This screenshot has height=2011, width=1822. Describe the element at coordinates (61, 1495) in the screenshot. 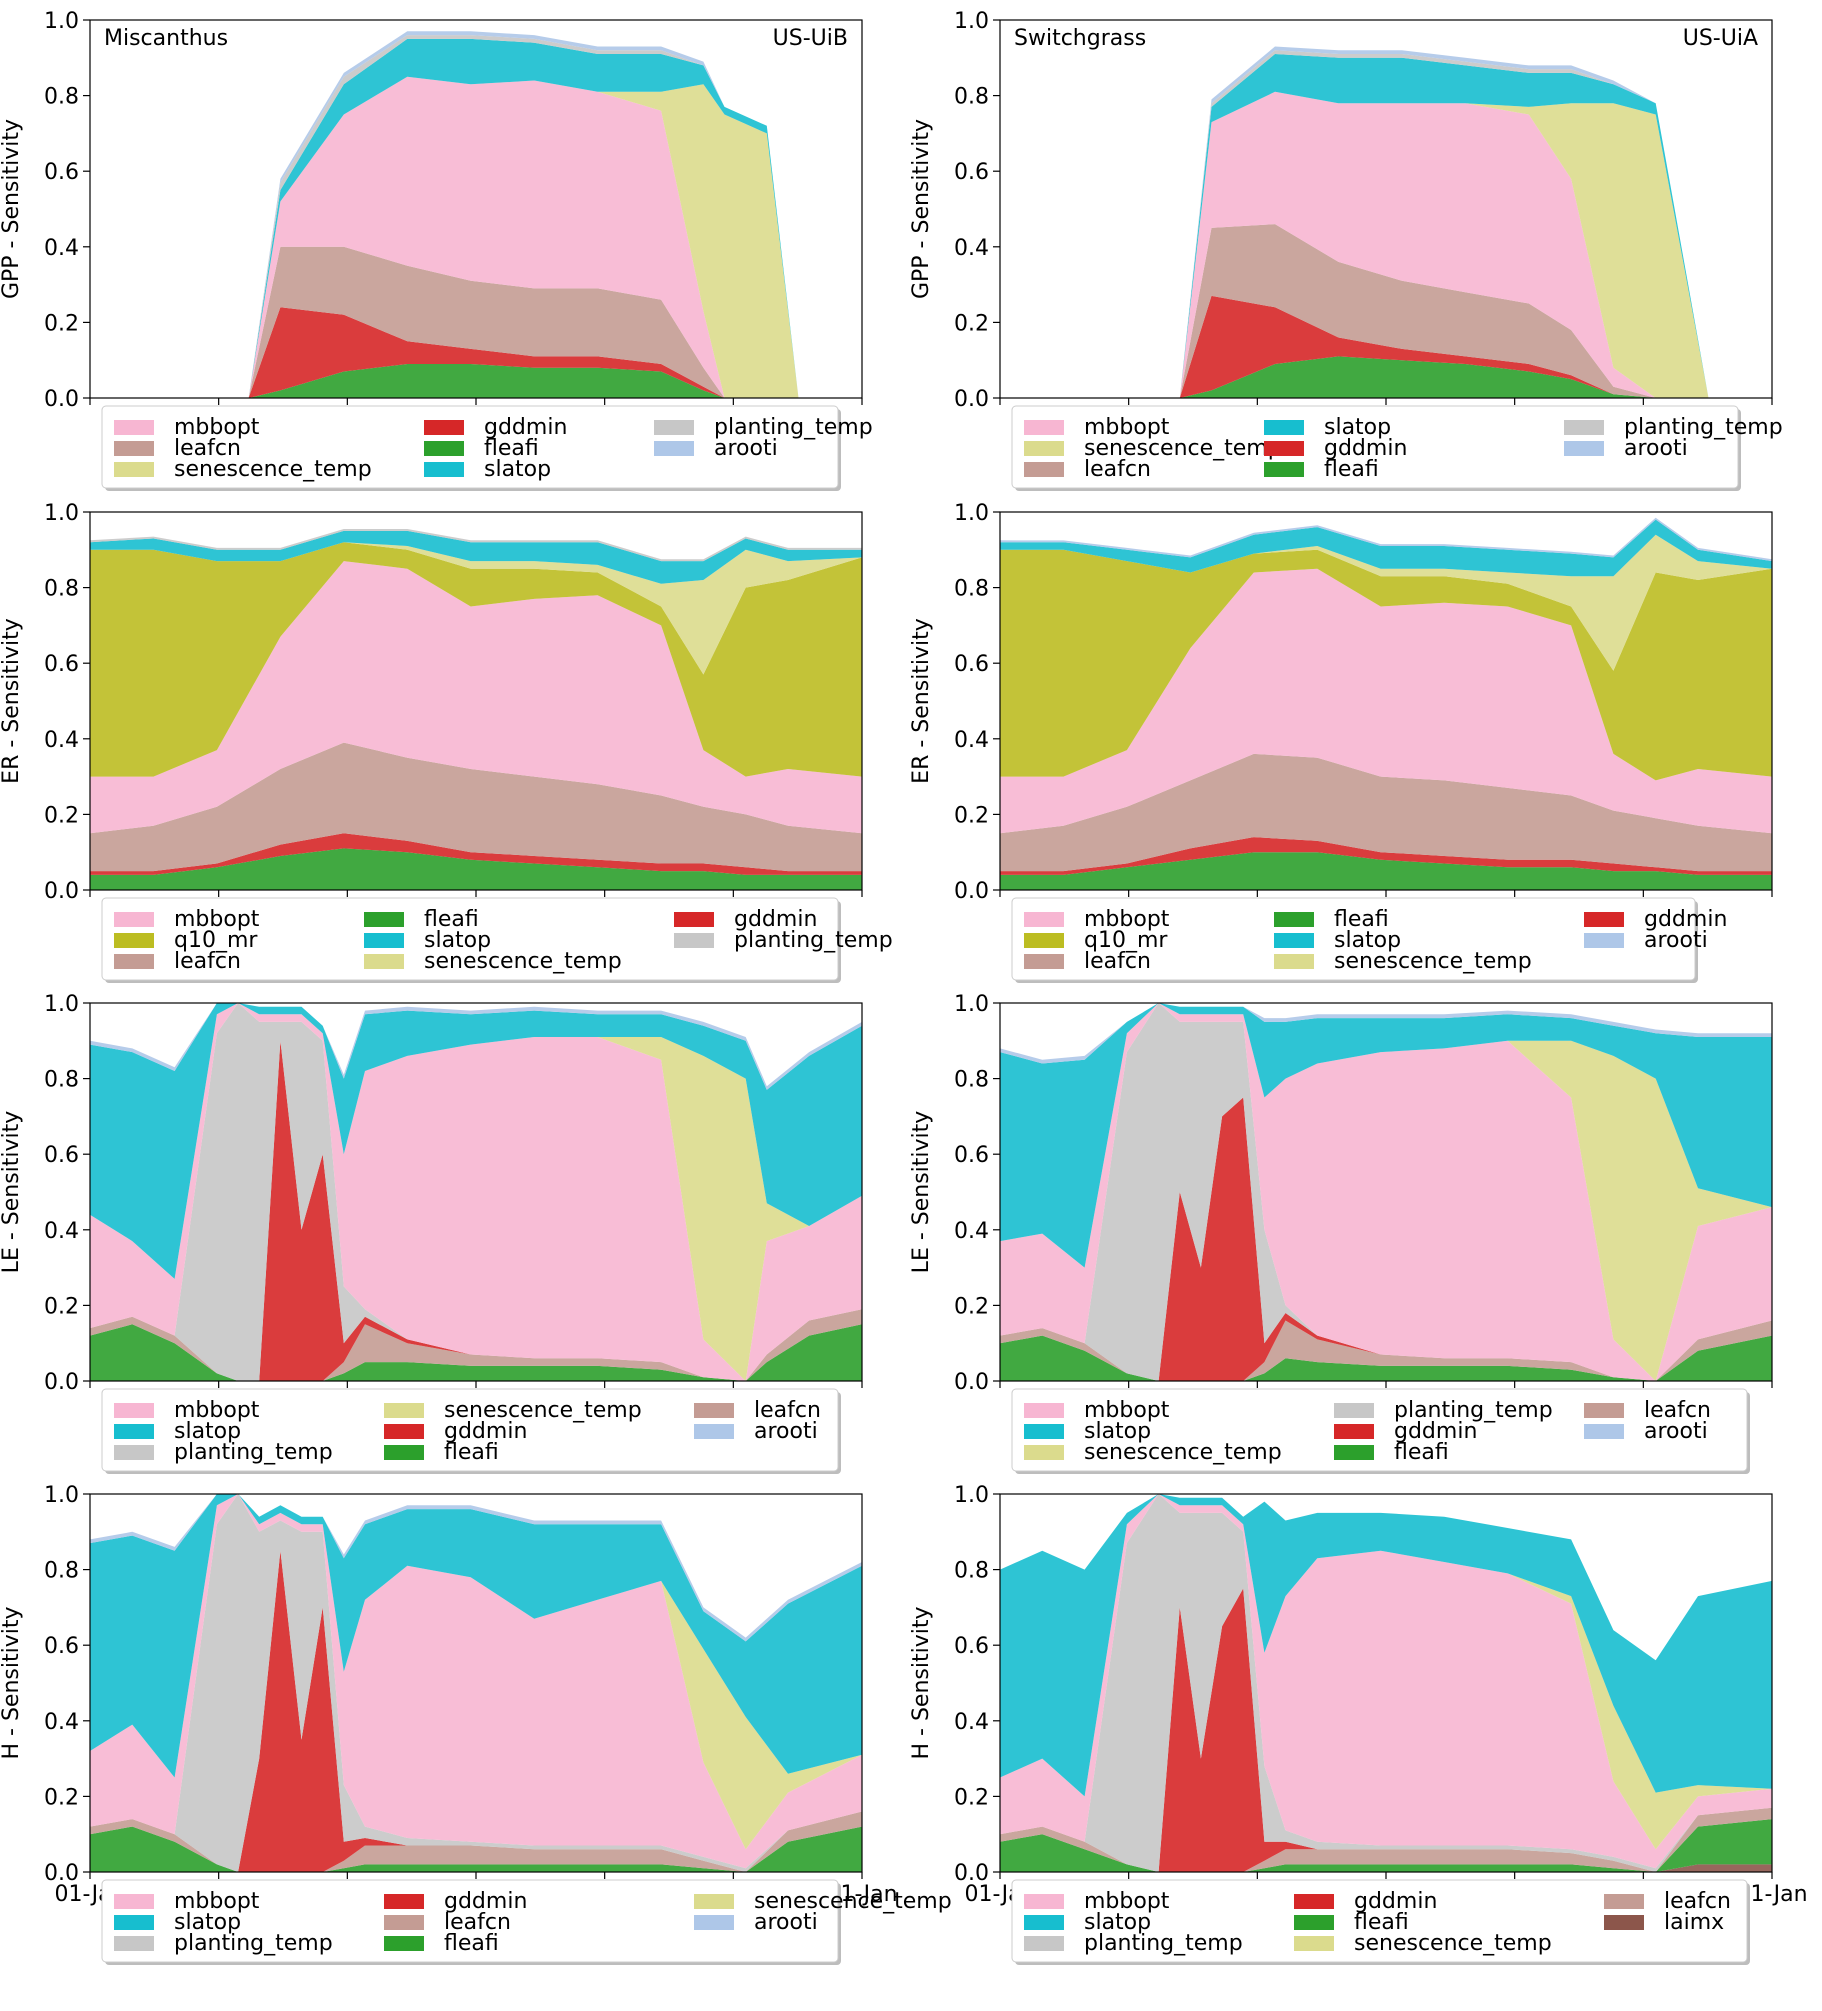

I see `y-tick-label: 1.0` at that location.